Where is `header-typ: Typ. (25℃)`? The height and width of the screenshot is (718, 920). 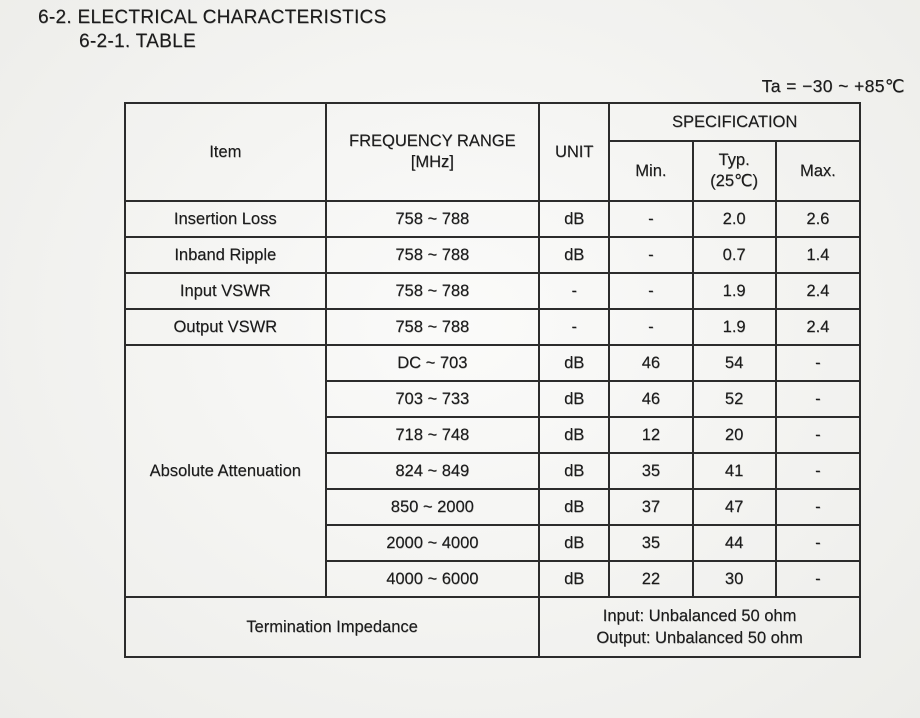 header-typ: Typ. (25℃) is located at coordinates (734, 171).